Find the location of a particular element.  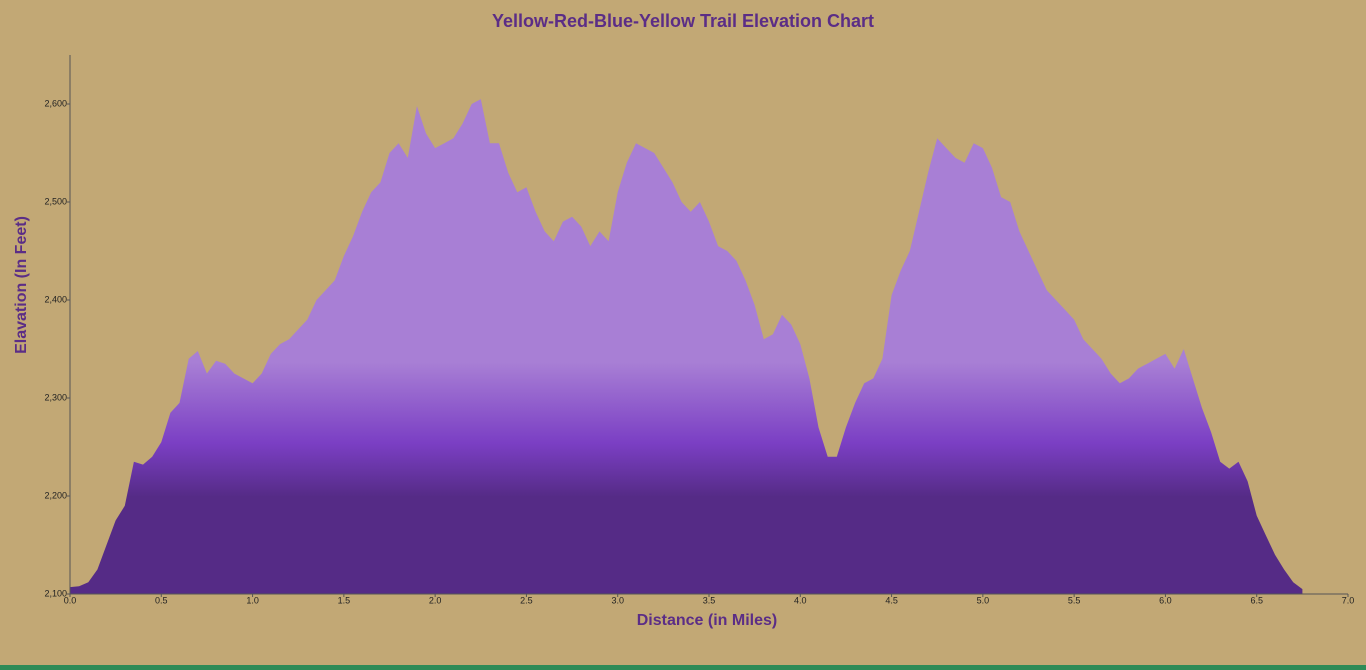

x-tick-label: 1.0 is located at coordinates (252, 600).